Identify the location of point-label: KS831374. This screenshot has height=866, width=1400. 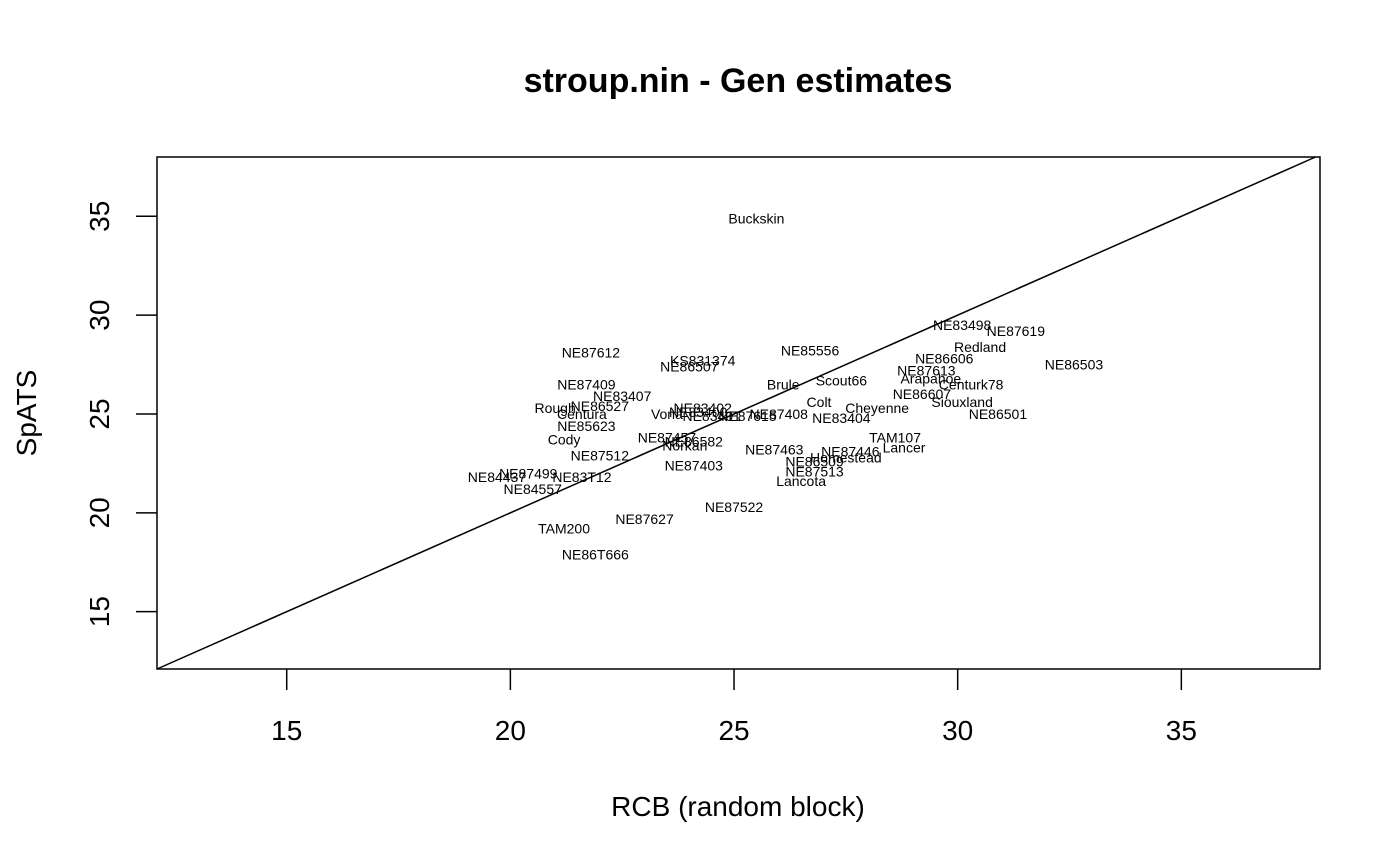
(703, 361).